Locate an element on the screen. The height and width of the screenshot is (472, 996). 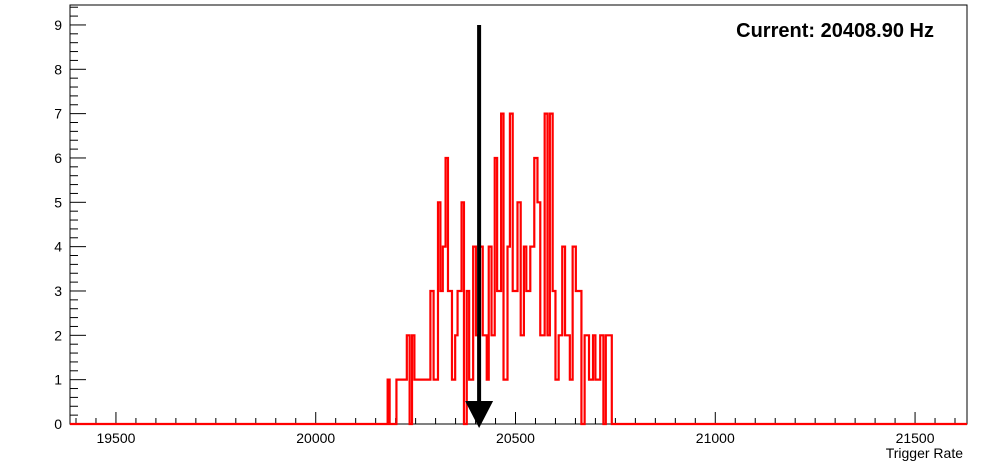
x-tick-label: 21500 is located at coordinates (915, 438).